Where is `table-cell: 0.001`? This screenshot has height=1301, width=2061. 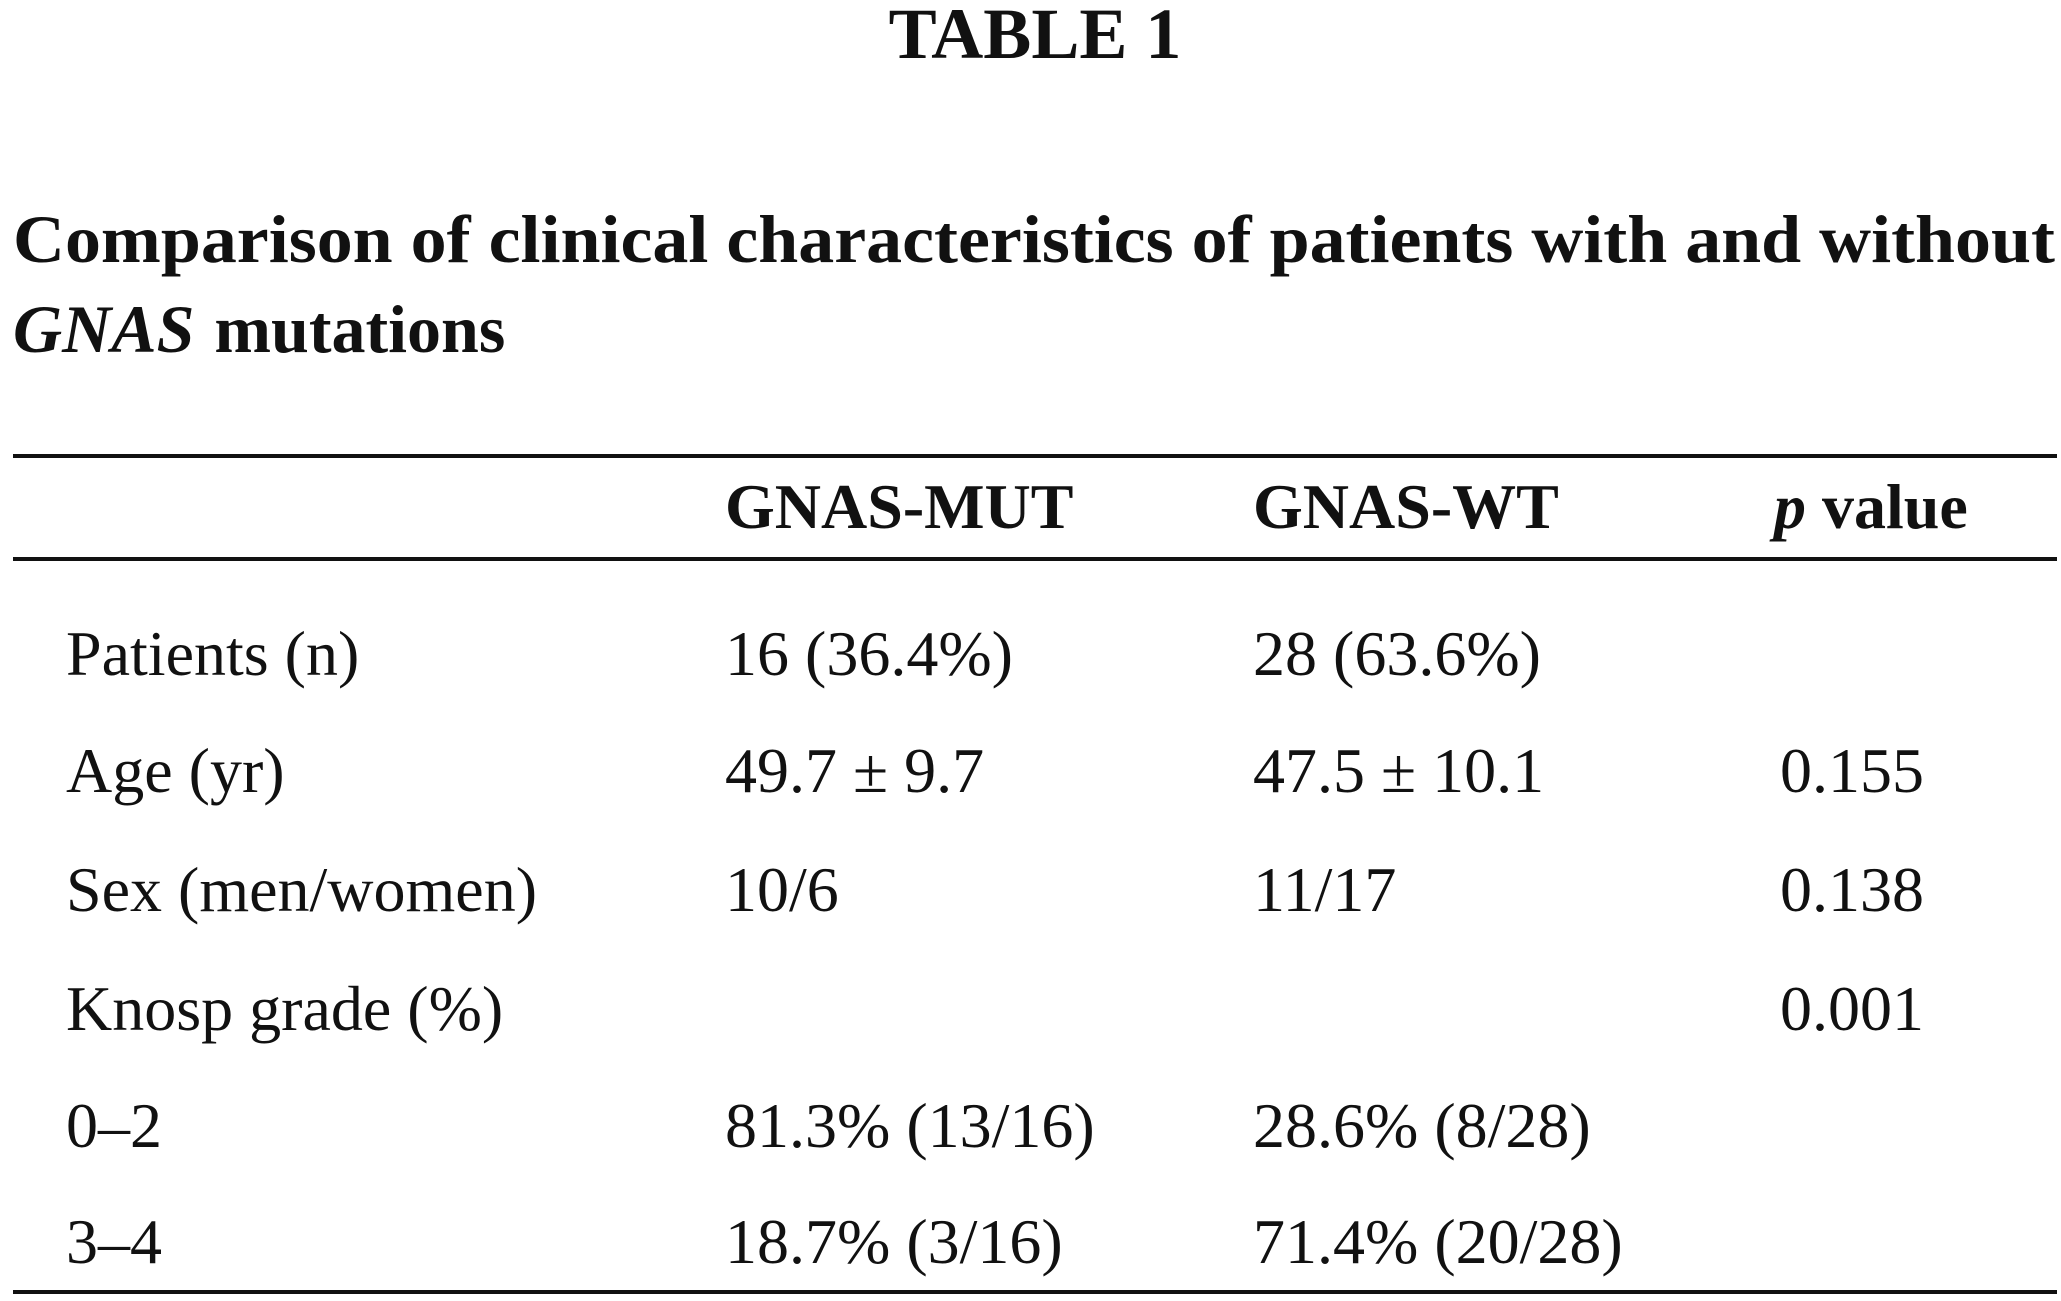 table-cell: 0.001 is located at coordinates (1852, 1008).